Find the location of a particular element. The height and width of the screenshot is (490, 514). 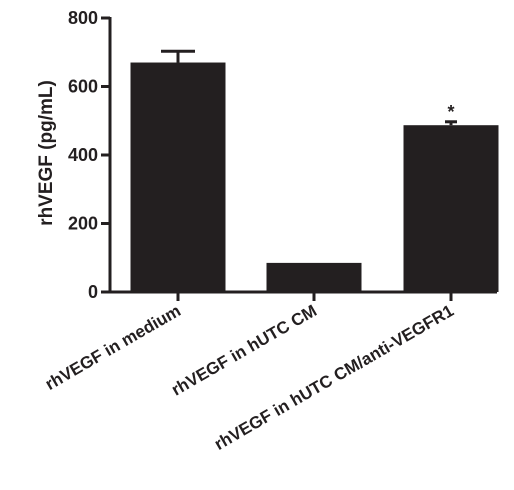

annotations: * is located at coordinates (450, 112).